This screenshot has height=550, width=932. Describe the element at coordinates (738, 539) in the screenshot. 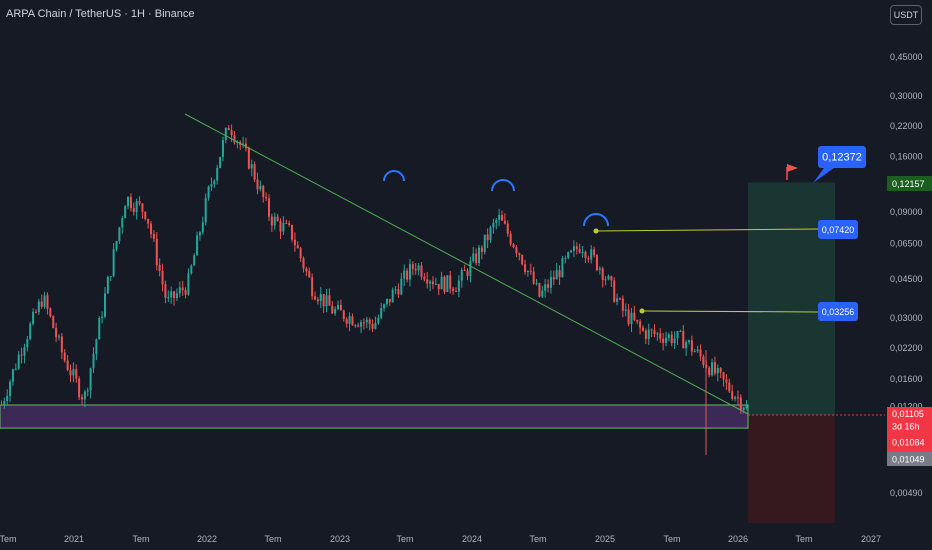

I see `x-tick-label: 2026` at that location.